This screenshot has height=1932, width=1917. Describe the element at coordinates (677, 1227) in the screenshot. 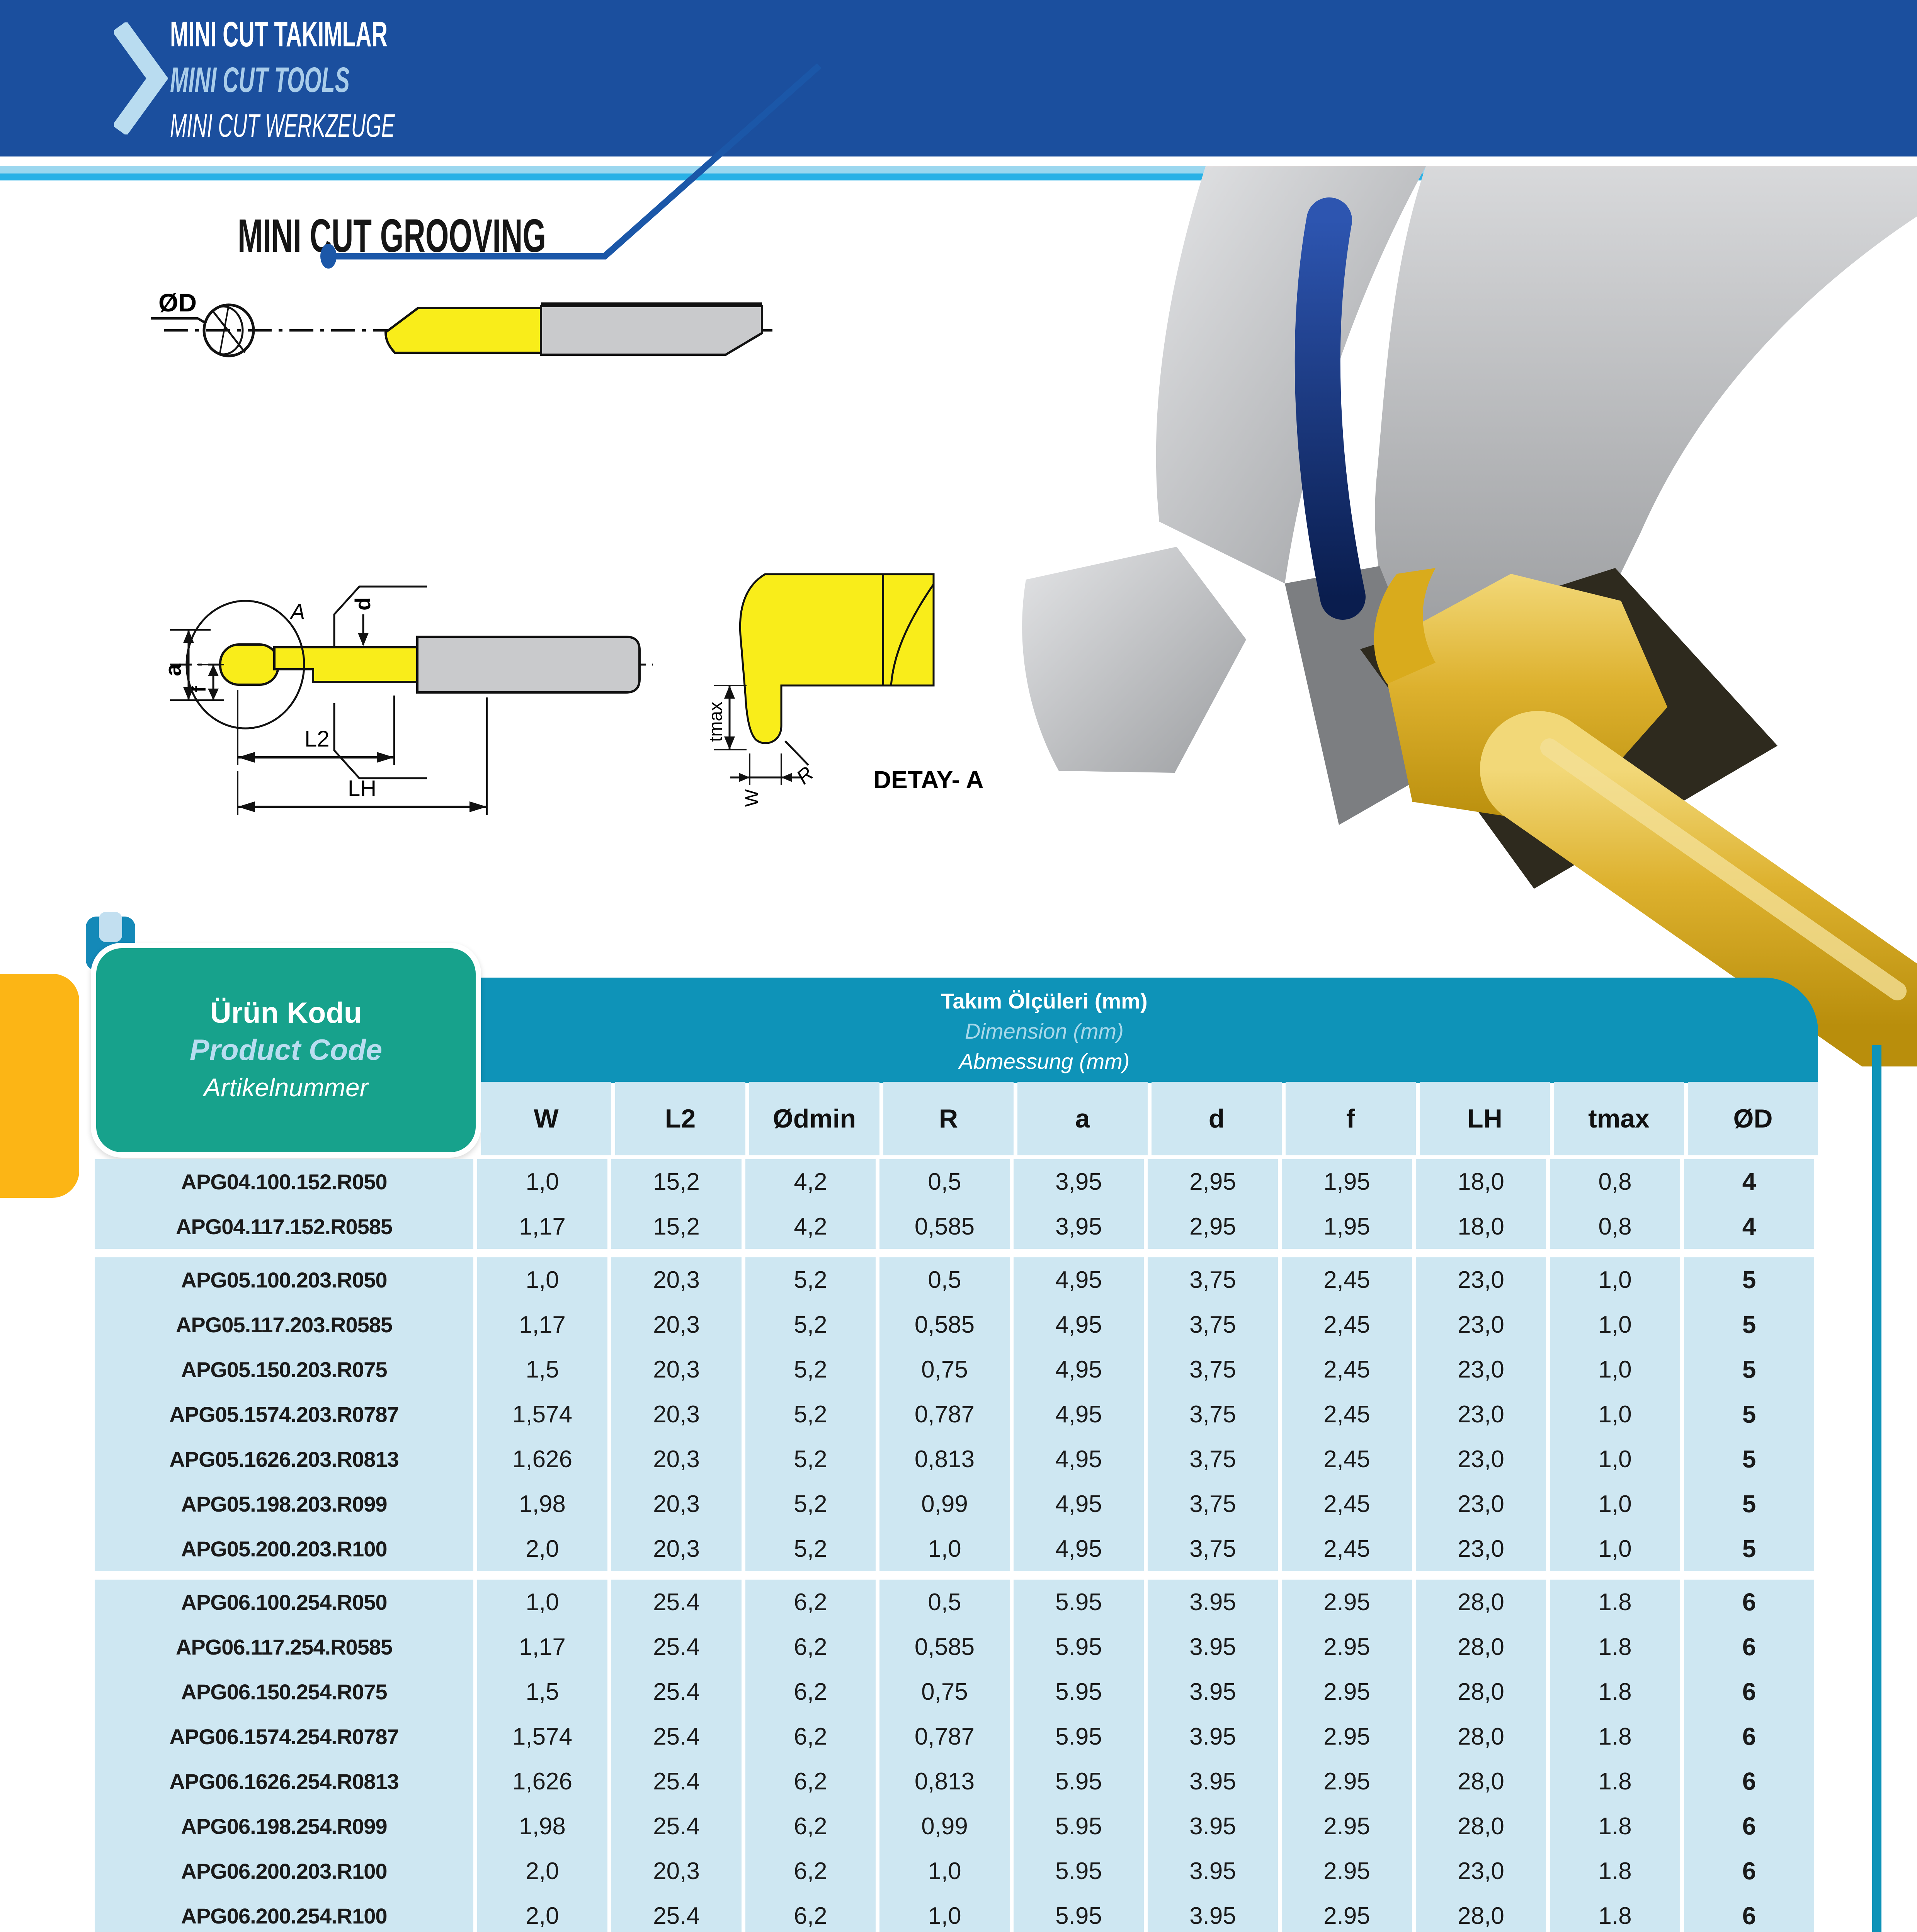

I see `value-cell: 15,2` at that location.